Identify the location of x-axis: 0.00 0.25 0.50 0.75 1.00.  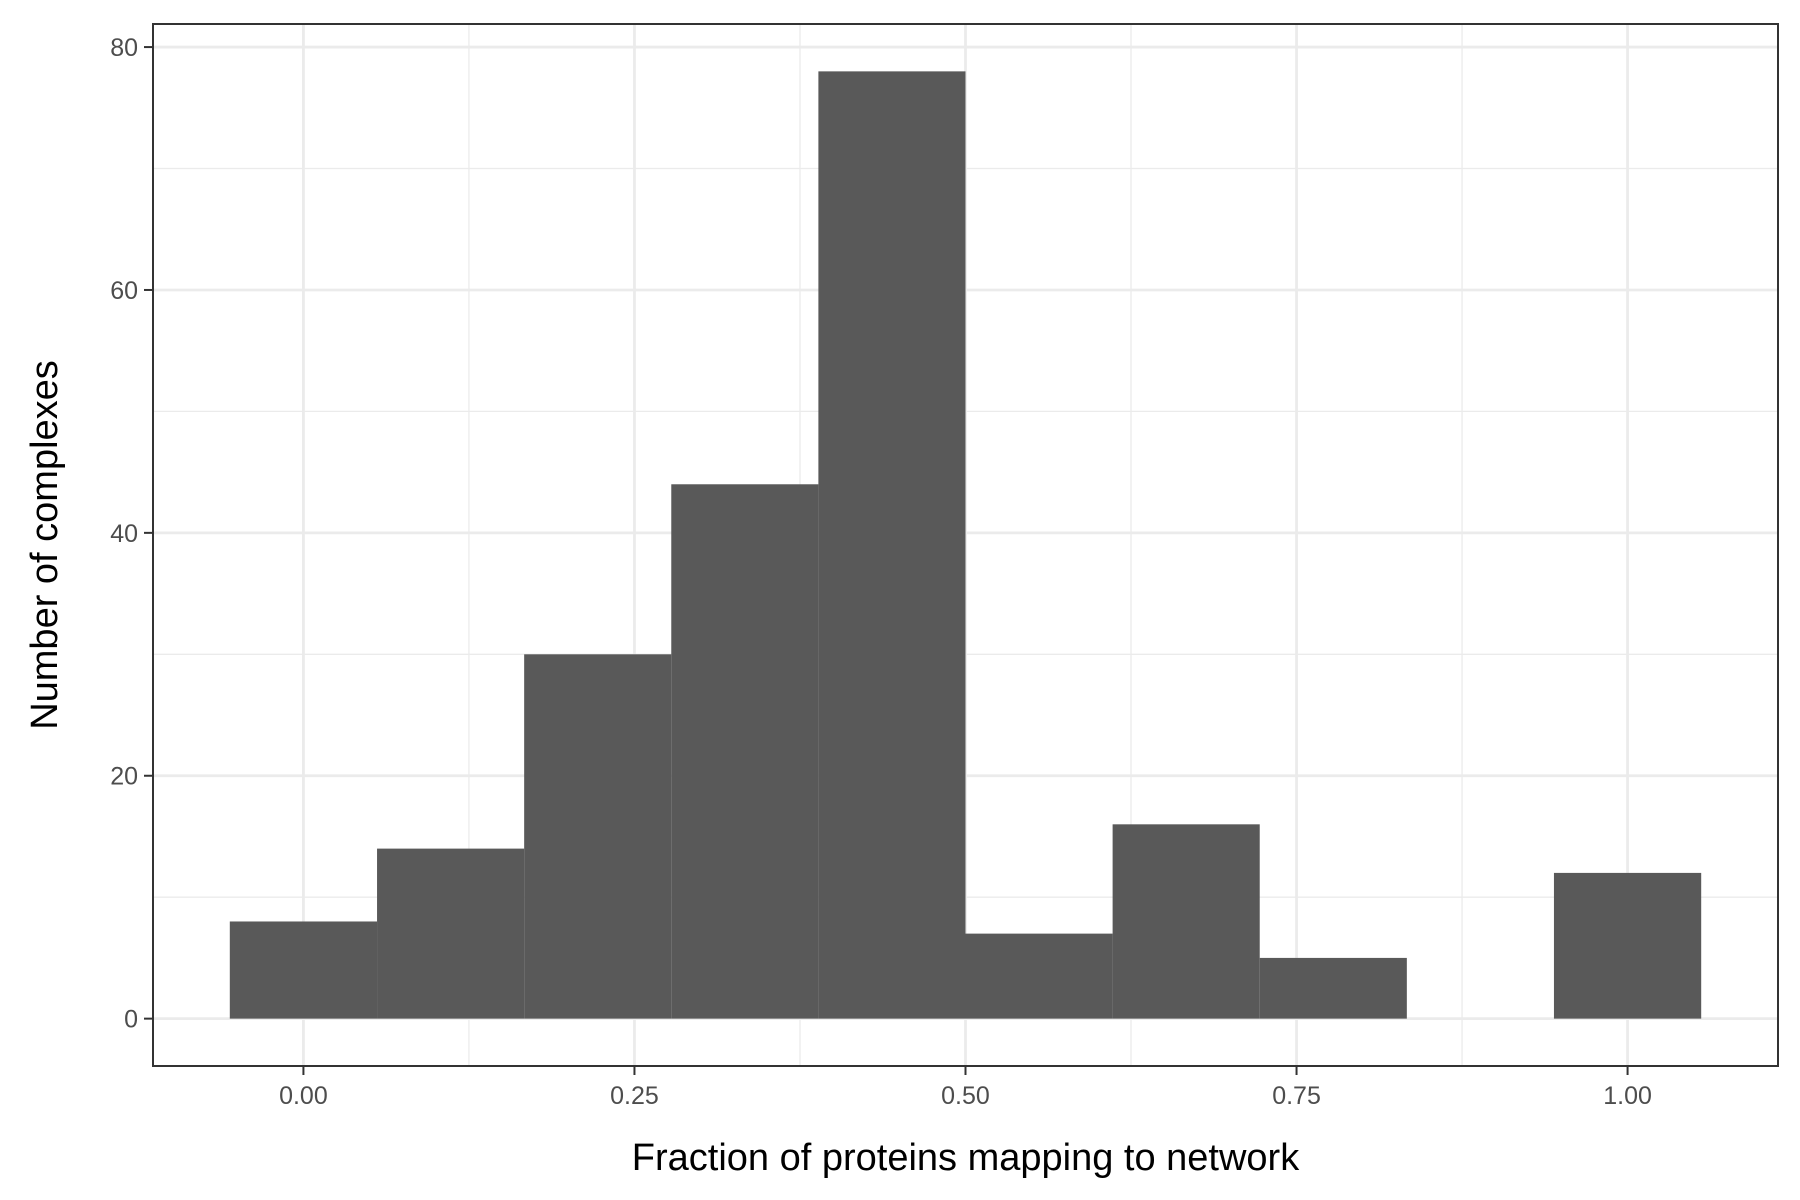
(965, 1088).